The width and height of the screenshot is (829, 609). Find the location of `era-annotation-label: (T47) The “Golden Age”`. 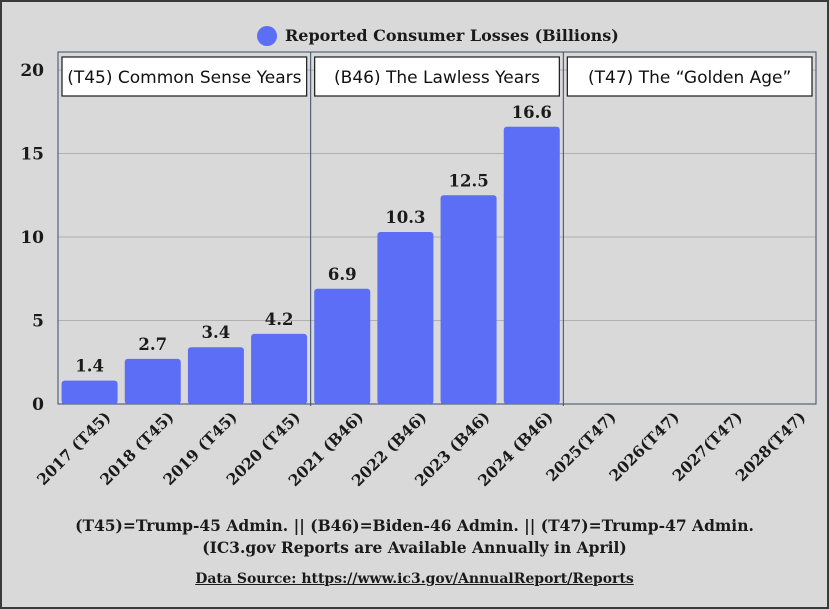

era-annotation-label: (T47) The “Golden Age” is located at coordinates (689, 78).